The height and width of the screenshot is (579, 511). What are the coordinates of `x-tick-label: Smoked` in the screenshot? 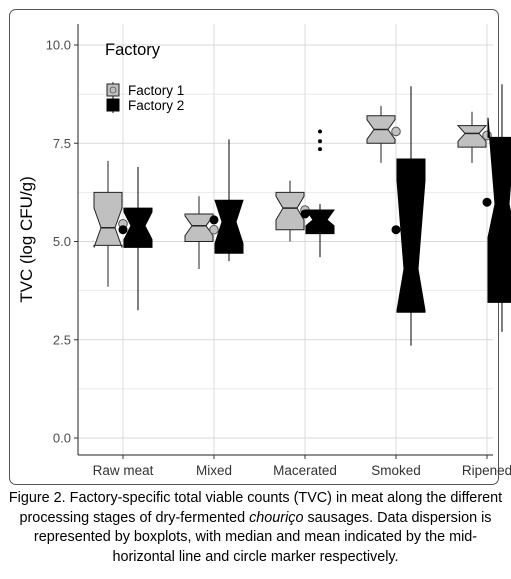 It's located at (396, 470).